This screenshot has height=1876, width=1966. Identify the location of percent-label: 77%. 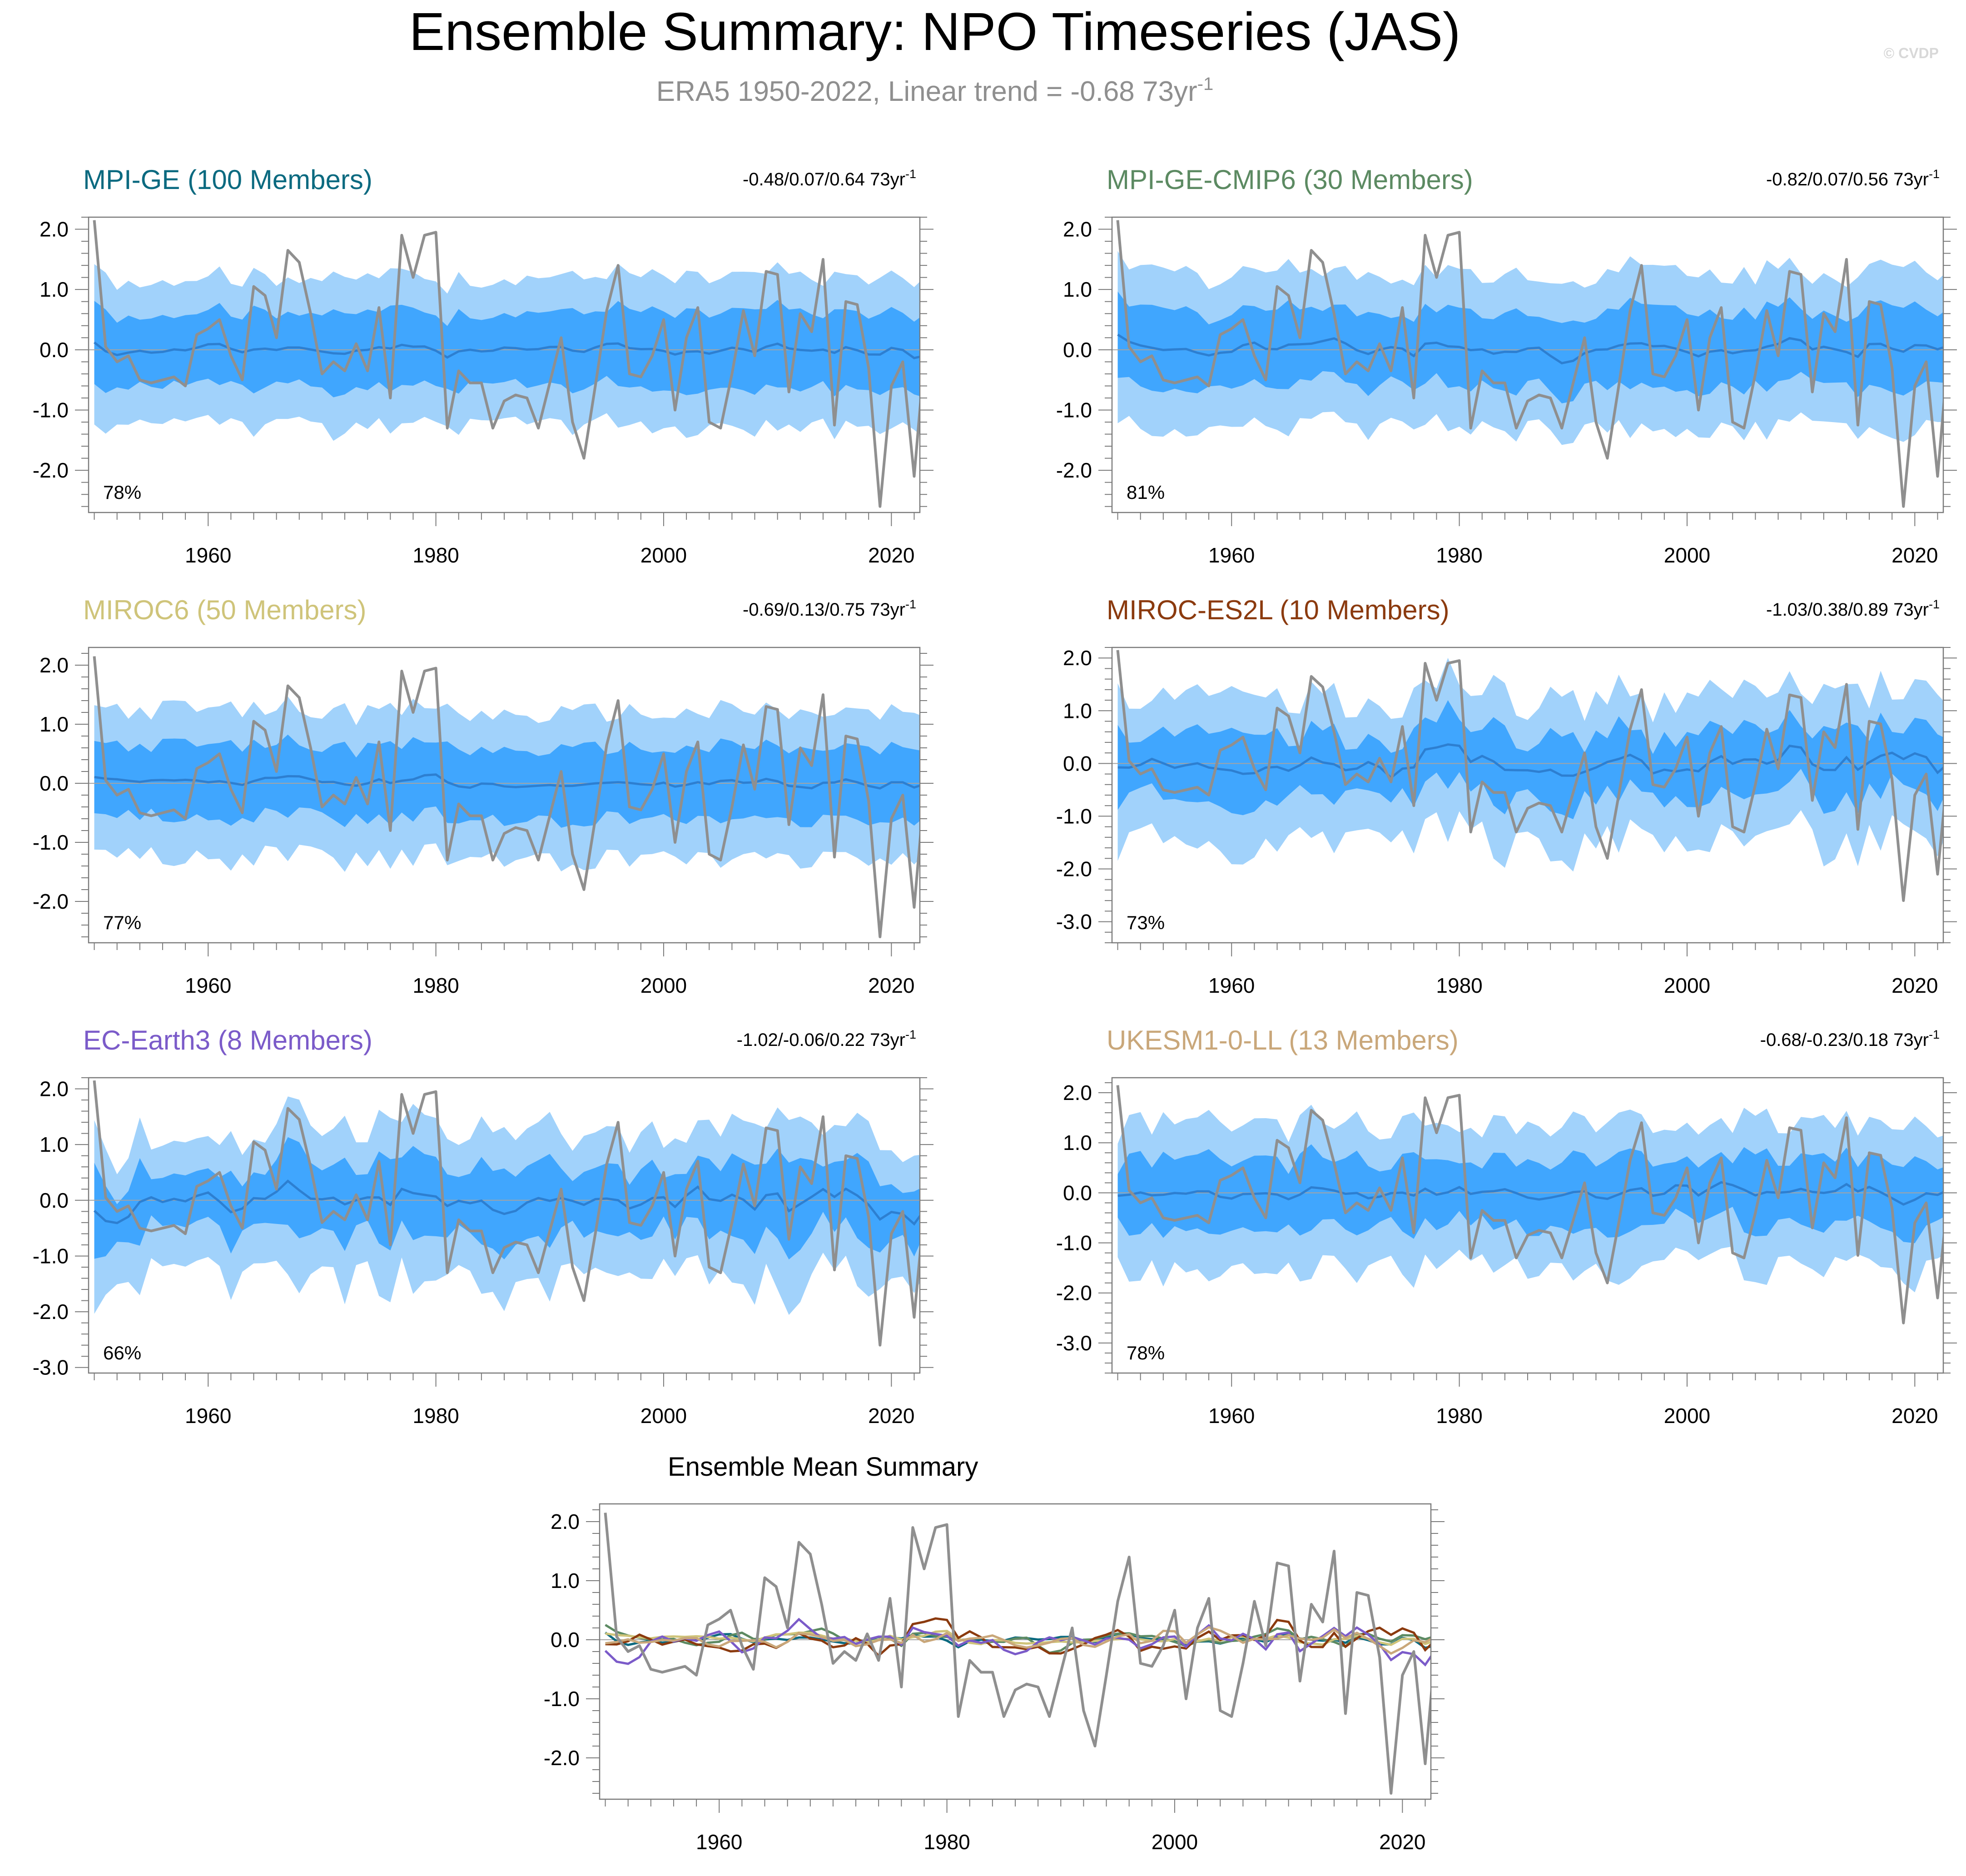
(122, 922).